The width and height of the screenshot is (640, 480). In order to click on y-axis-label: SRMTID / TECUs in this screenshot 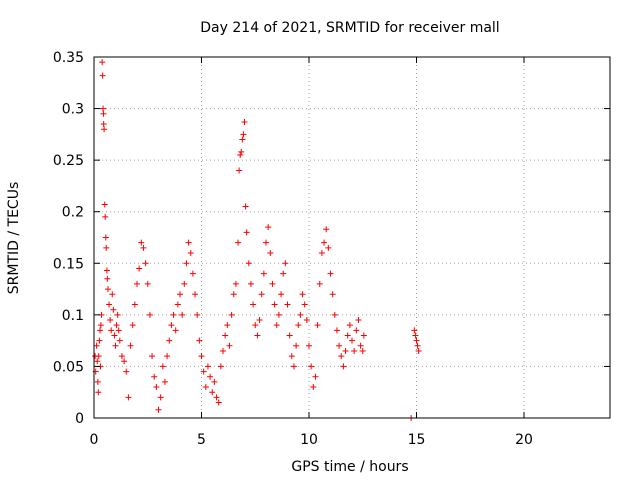, I will do `click(14, 238)`.